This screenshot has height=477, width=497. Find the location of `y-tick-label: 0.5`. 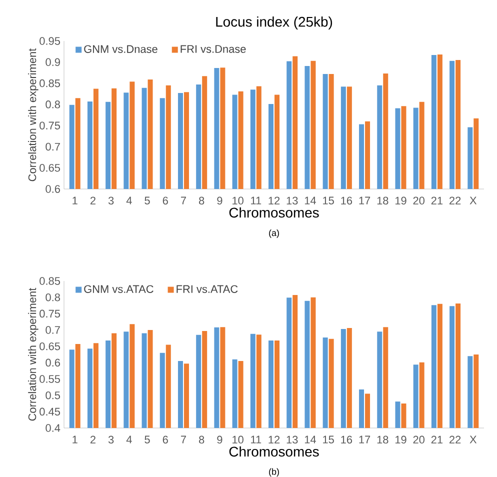

y-tick-label: 0.5 is located at coordinates (53, 395).